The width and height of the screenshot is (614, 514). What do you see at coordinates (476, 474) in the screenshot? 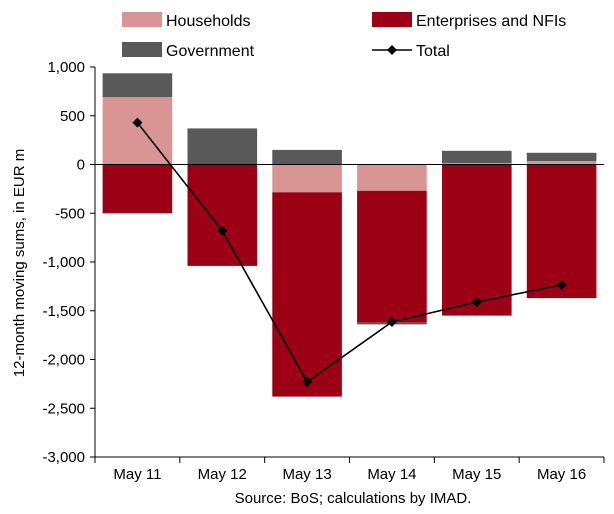
I see `x-tick-label: May 15` at bounding box center [476, 474].